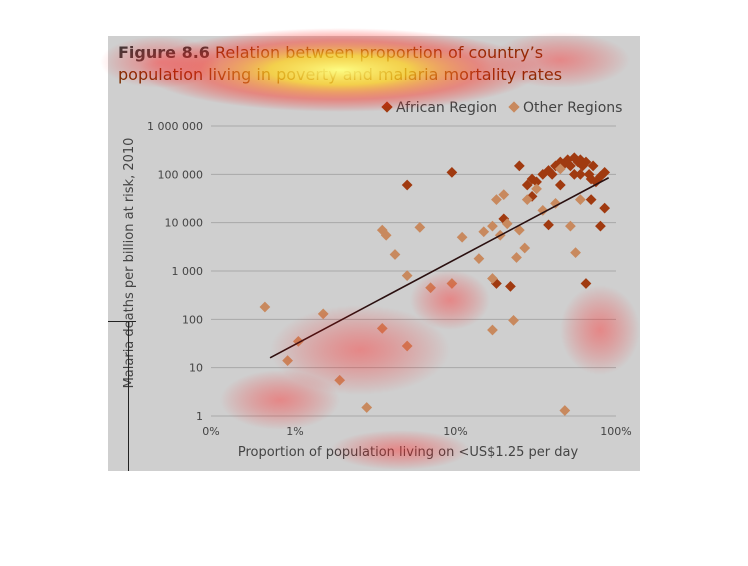 This screenshot has height=566, width=748. Describe the element at coordinates (122, 321) in the screenshot. I see `cursor-crosshair-horizontal` at that location.